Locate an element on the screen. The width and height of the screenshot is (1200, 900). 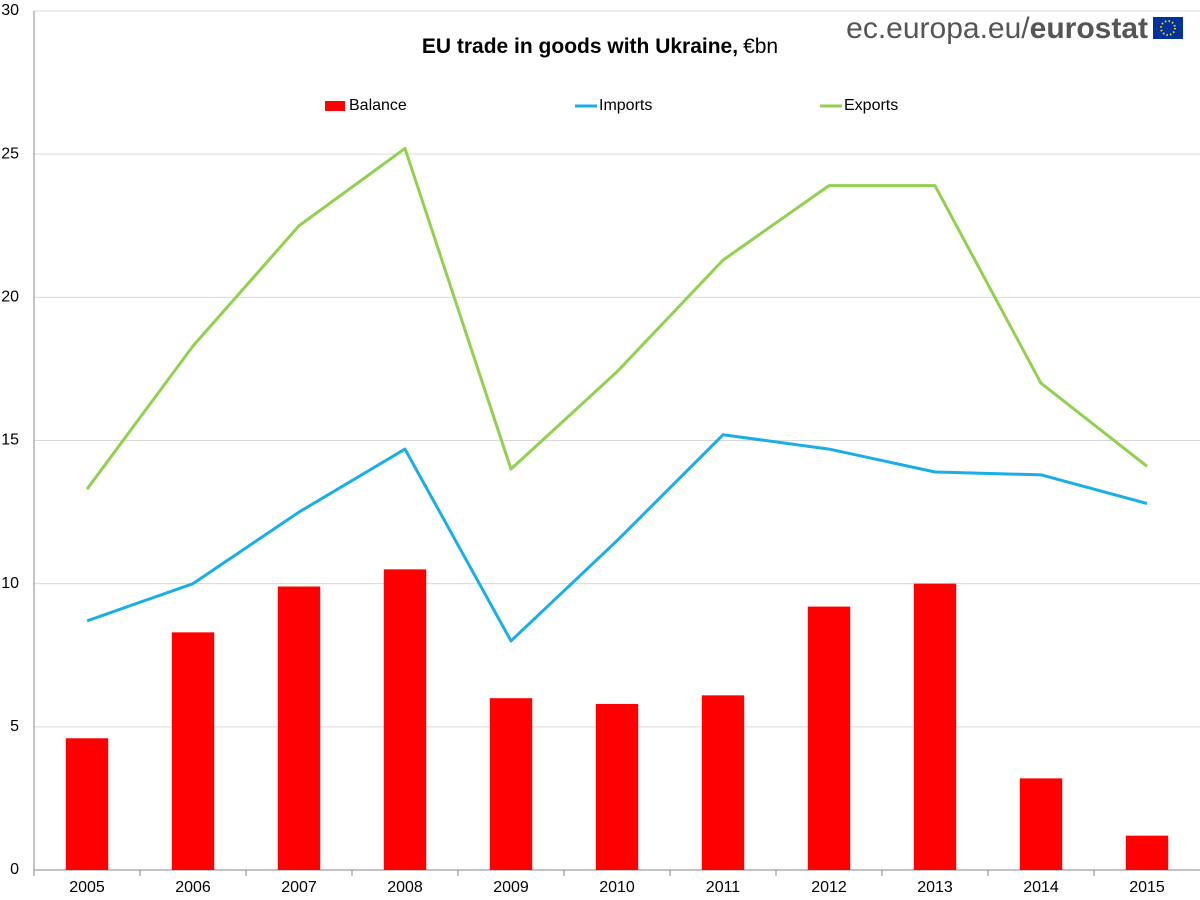
x-tick-label: 2011 is located at coordinates (723, 887).